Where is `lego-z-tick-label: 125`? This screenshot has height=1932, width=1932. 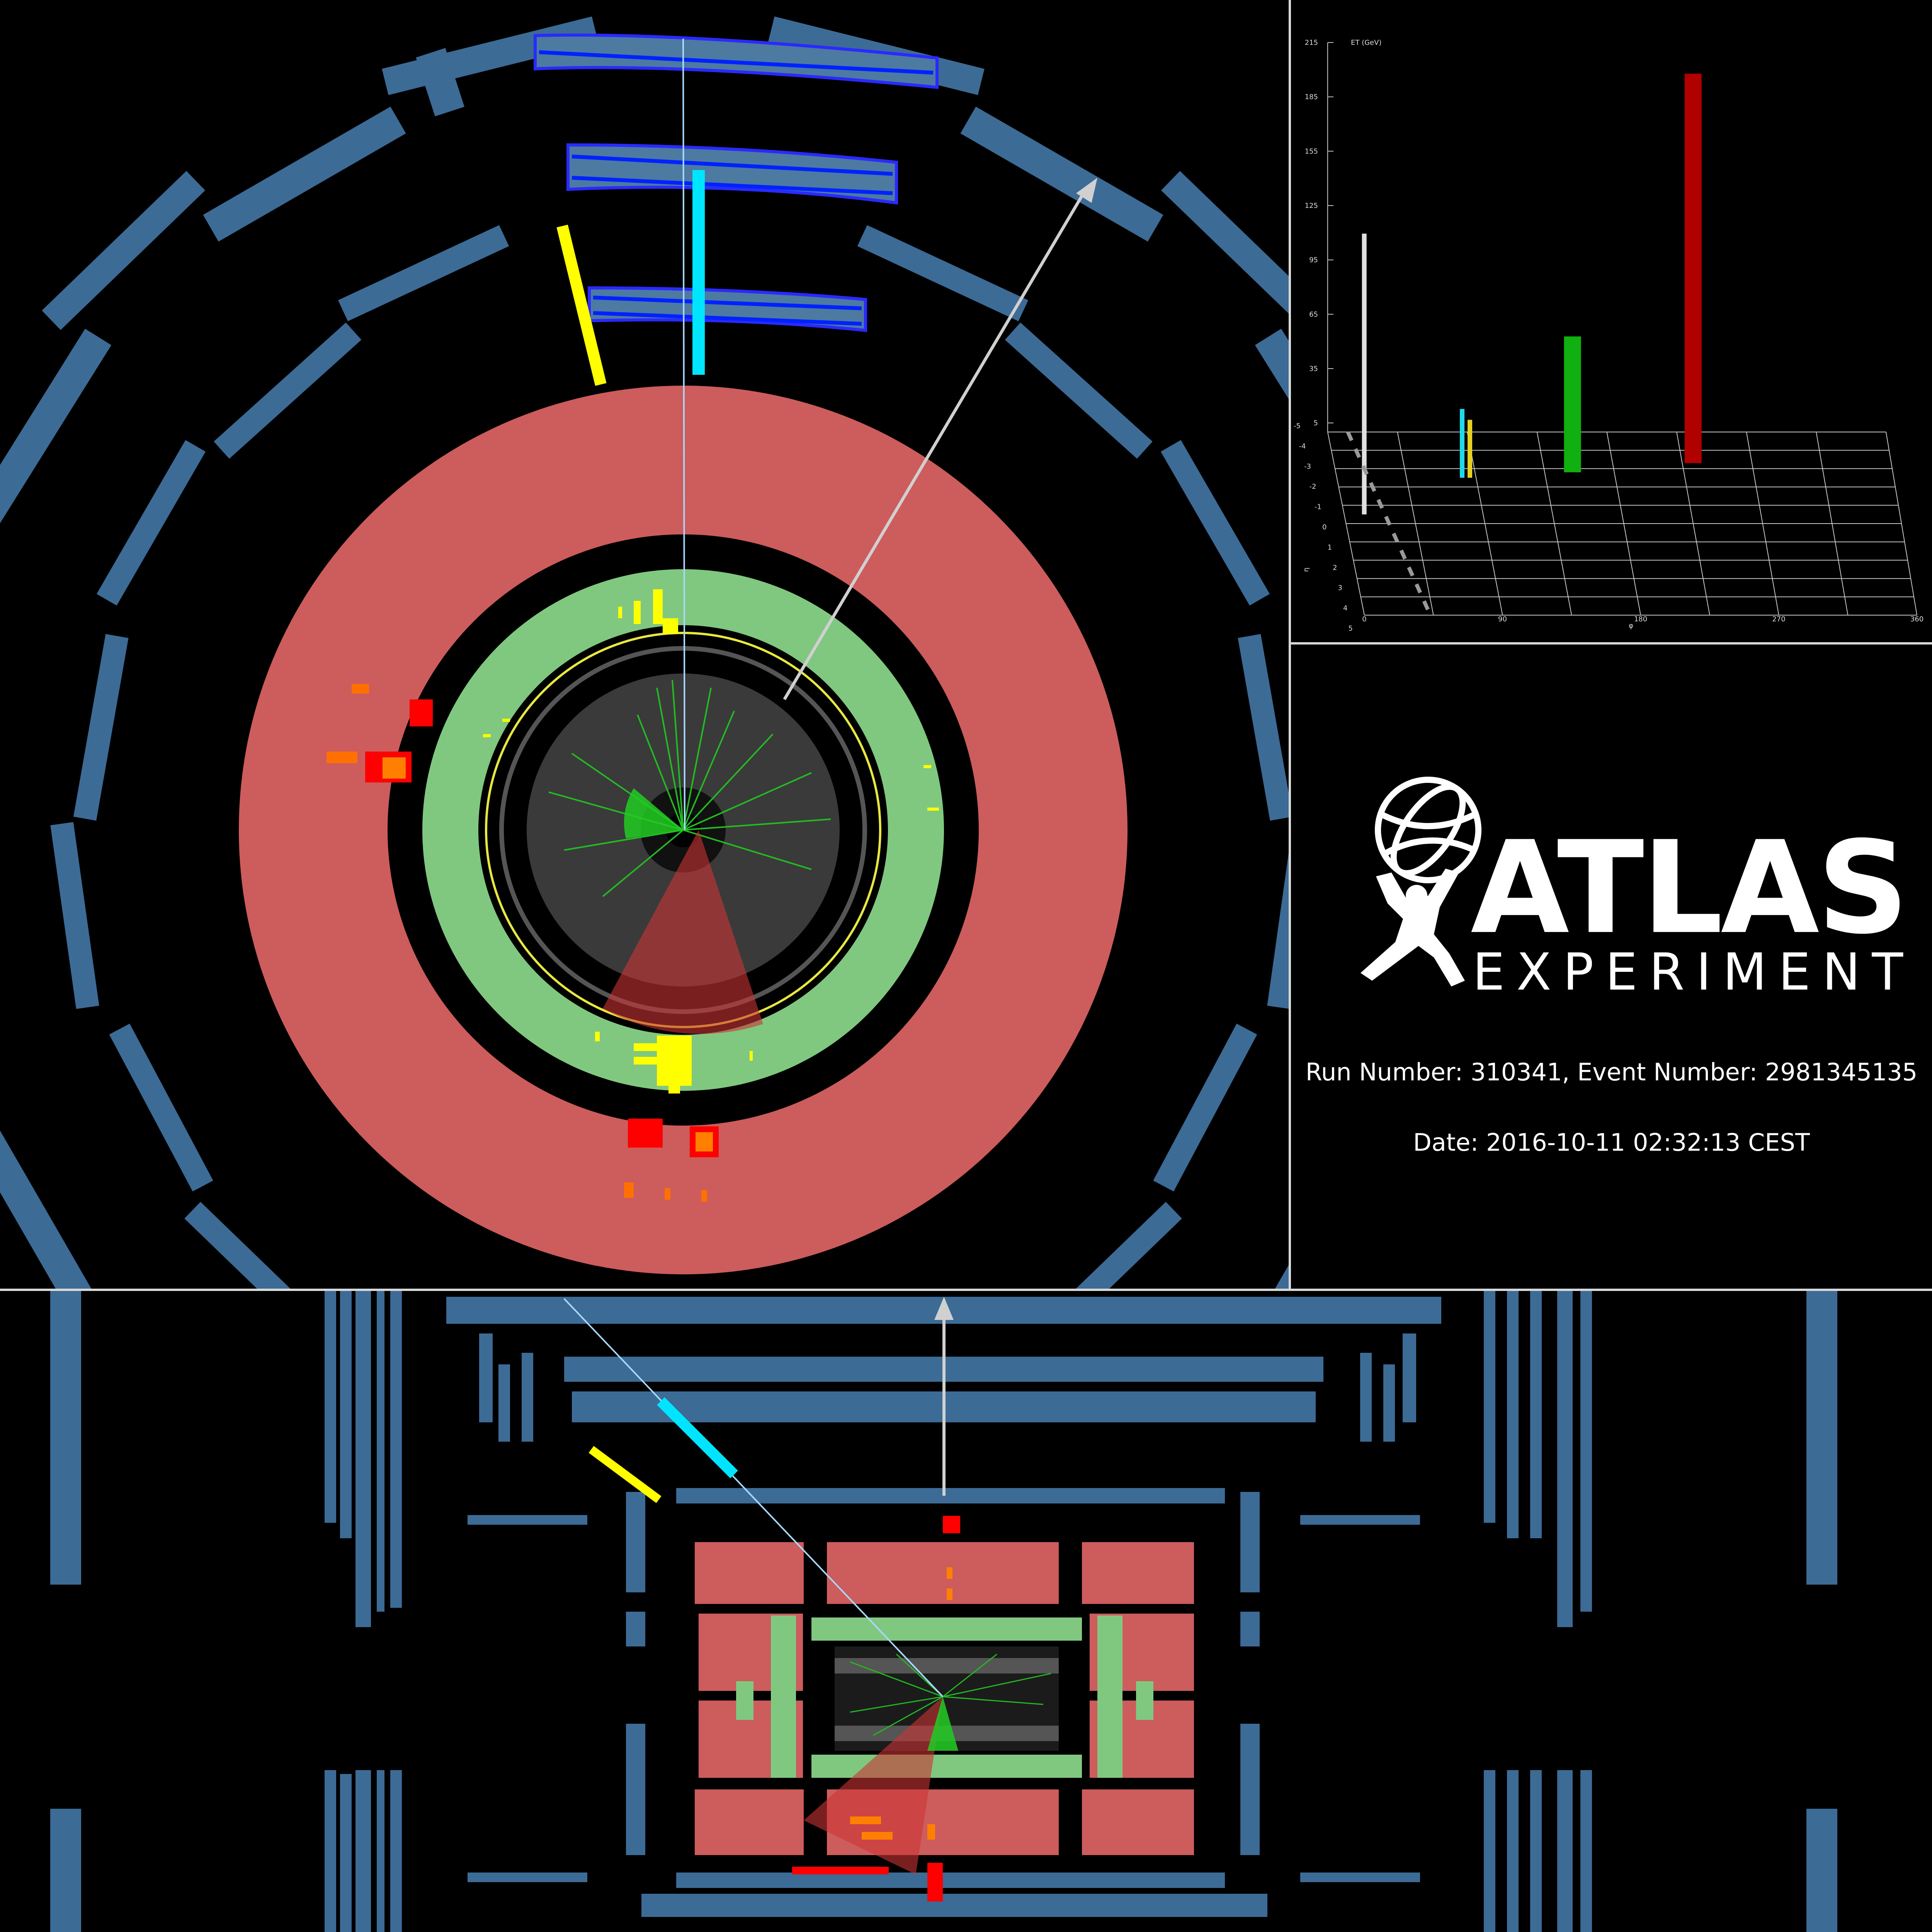 lego-z-tick-label: 125 is located at coordinates (1312, 206).